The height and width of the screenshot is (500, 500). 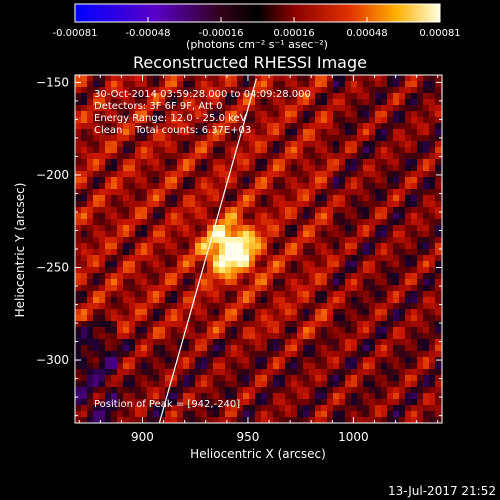 What do you see at coordinates (167, 404) in the screenshot?
I see `annotation-peak-position: Position of Peak = [942,-240]` at bounding box center [167, 404].